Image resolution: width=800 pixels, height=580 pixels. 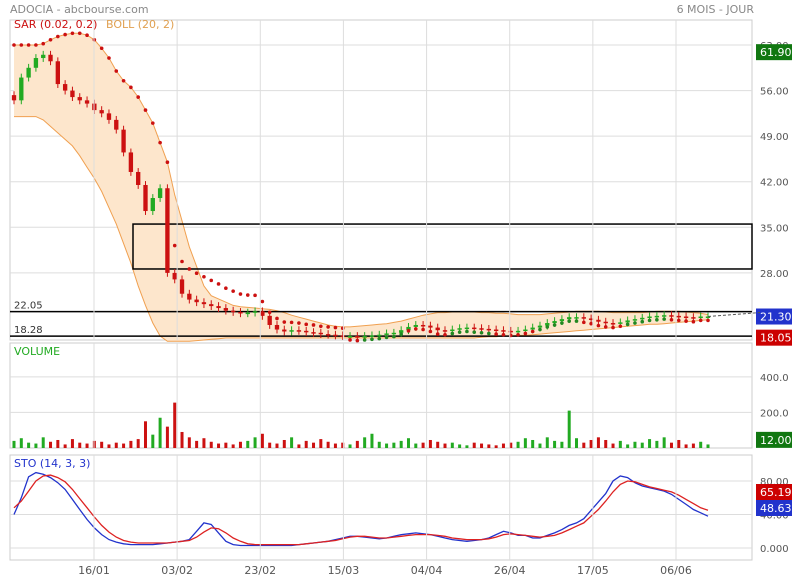 I want to click on period-label: 6 MOIS - JOUR, so click(x=716, y=9).